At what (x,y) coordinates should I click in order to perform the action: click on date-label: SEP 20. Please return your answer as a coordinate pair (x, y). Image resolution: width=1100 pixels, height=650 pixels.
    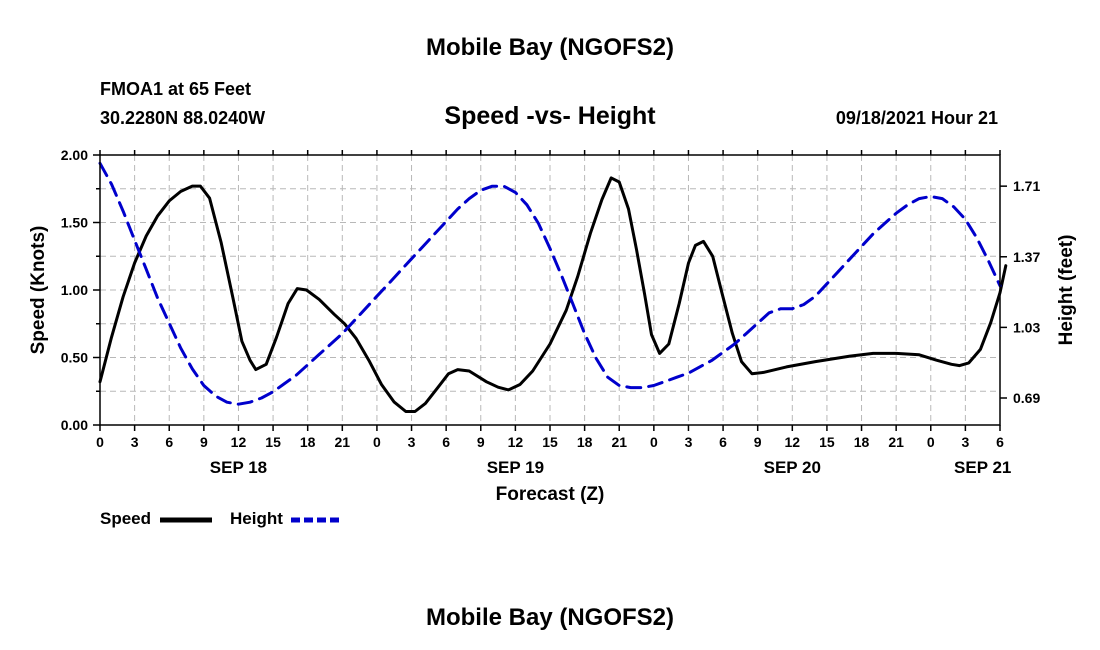
    Looking at the image, I should click on (792, 467).